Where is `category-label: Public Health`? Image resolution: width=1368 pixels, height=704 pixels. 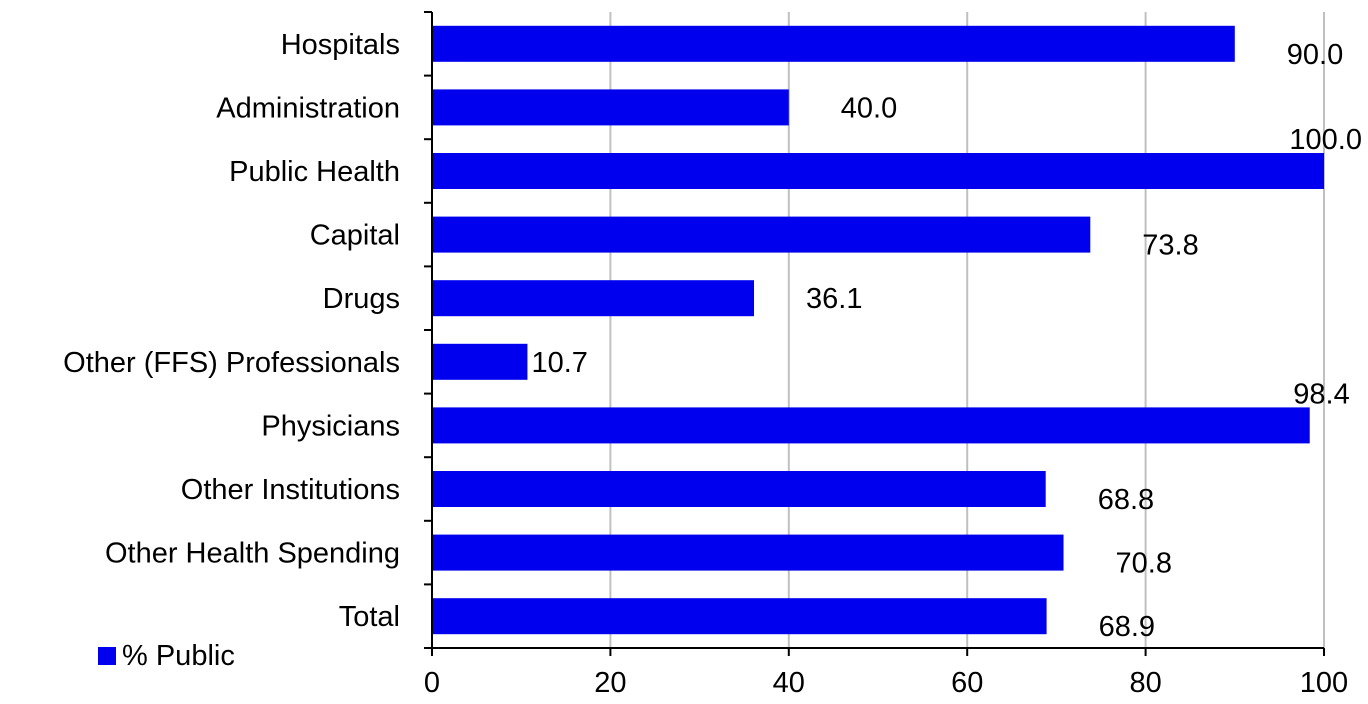
category-label: Public Health is located at coordinates (314, 172).